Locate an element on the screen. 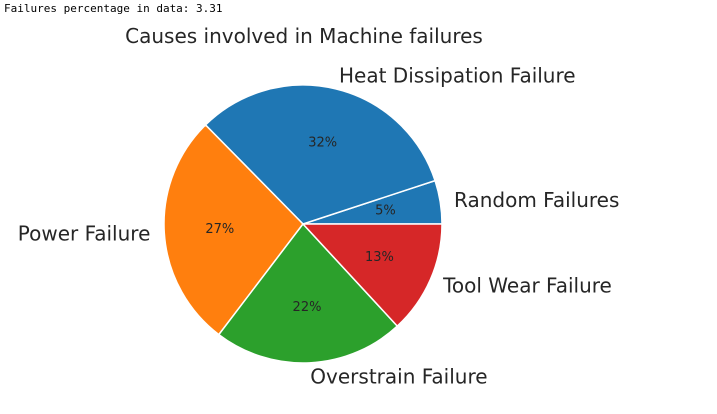 This screenshot has height=414, width=717. pie-label-power-failure: Power Failure is located at coordinates (84, 234).